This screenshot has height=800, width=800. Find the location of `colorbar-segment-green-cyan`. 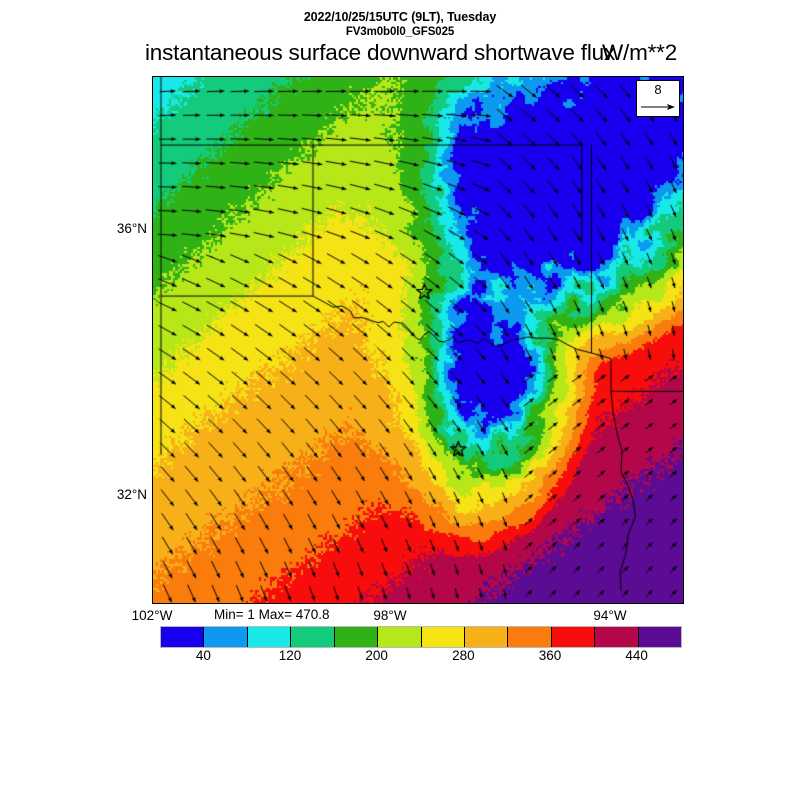

colorbar-segment-green-cyan is located at coordinates (313, 637).